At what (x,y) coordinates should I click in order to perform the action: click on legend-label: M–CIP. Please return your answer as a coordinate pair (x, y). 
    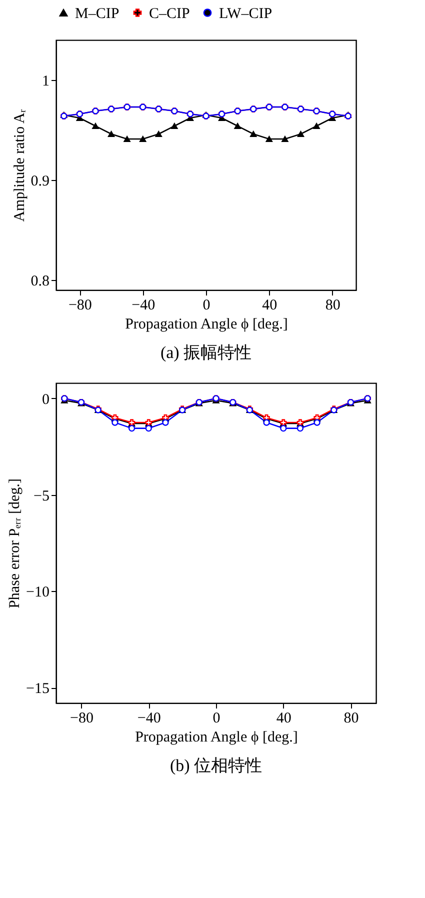
    Looking at the image, I should click on (97, 14).